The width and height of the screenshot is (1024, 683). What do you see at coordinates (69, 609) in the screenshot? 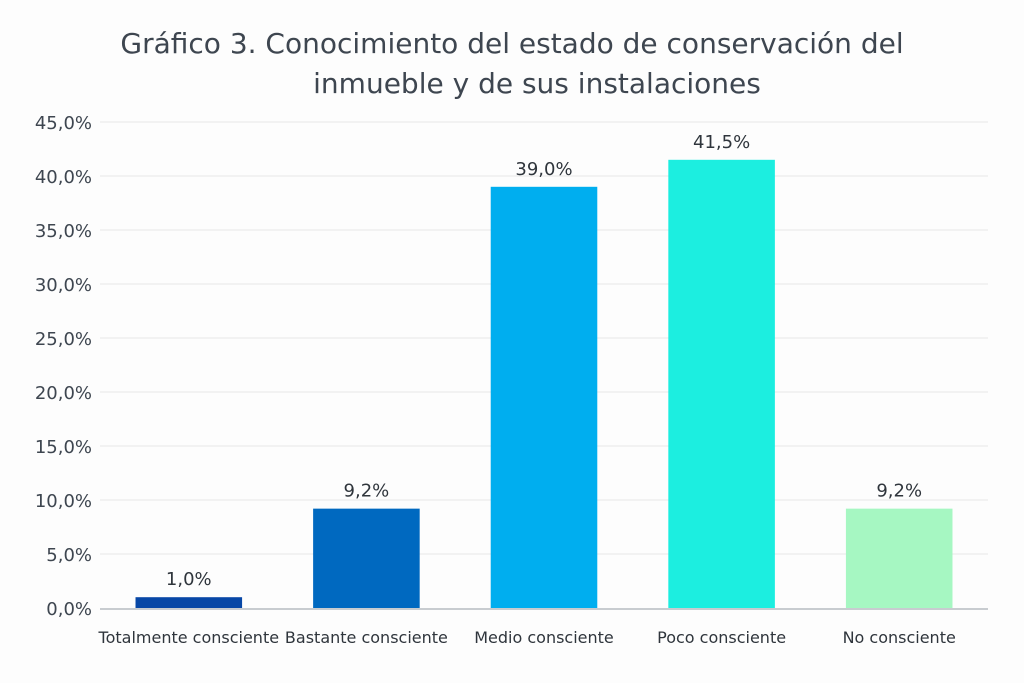
I see `y-tick-label: 0,0%` at bounding box center [69, 609].